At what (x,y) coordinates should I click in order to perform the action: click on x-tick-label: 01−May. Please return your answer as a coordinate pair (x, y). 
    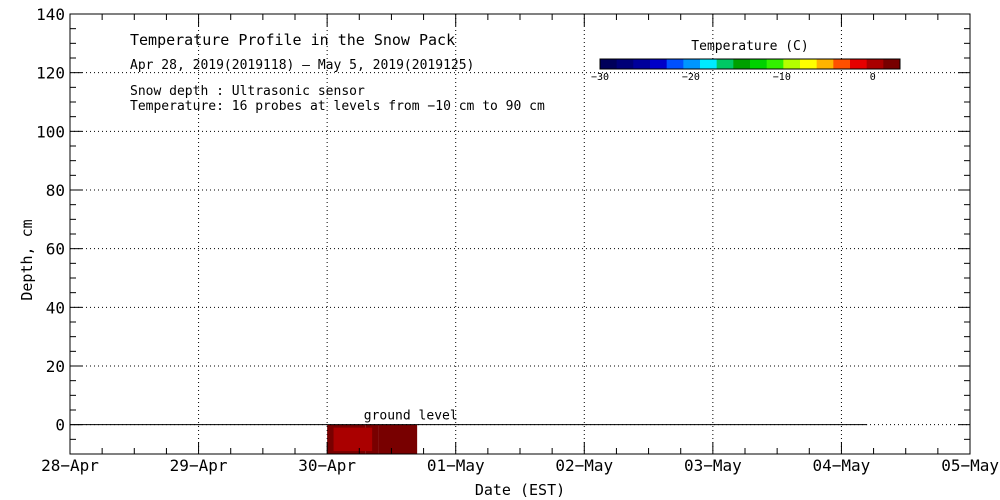
    Looking at the image, I should click on (456, 465).